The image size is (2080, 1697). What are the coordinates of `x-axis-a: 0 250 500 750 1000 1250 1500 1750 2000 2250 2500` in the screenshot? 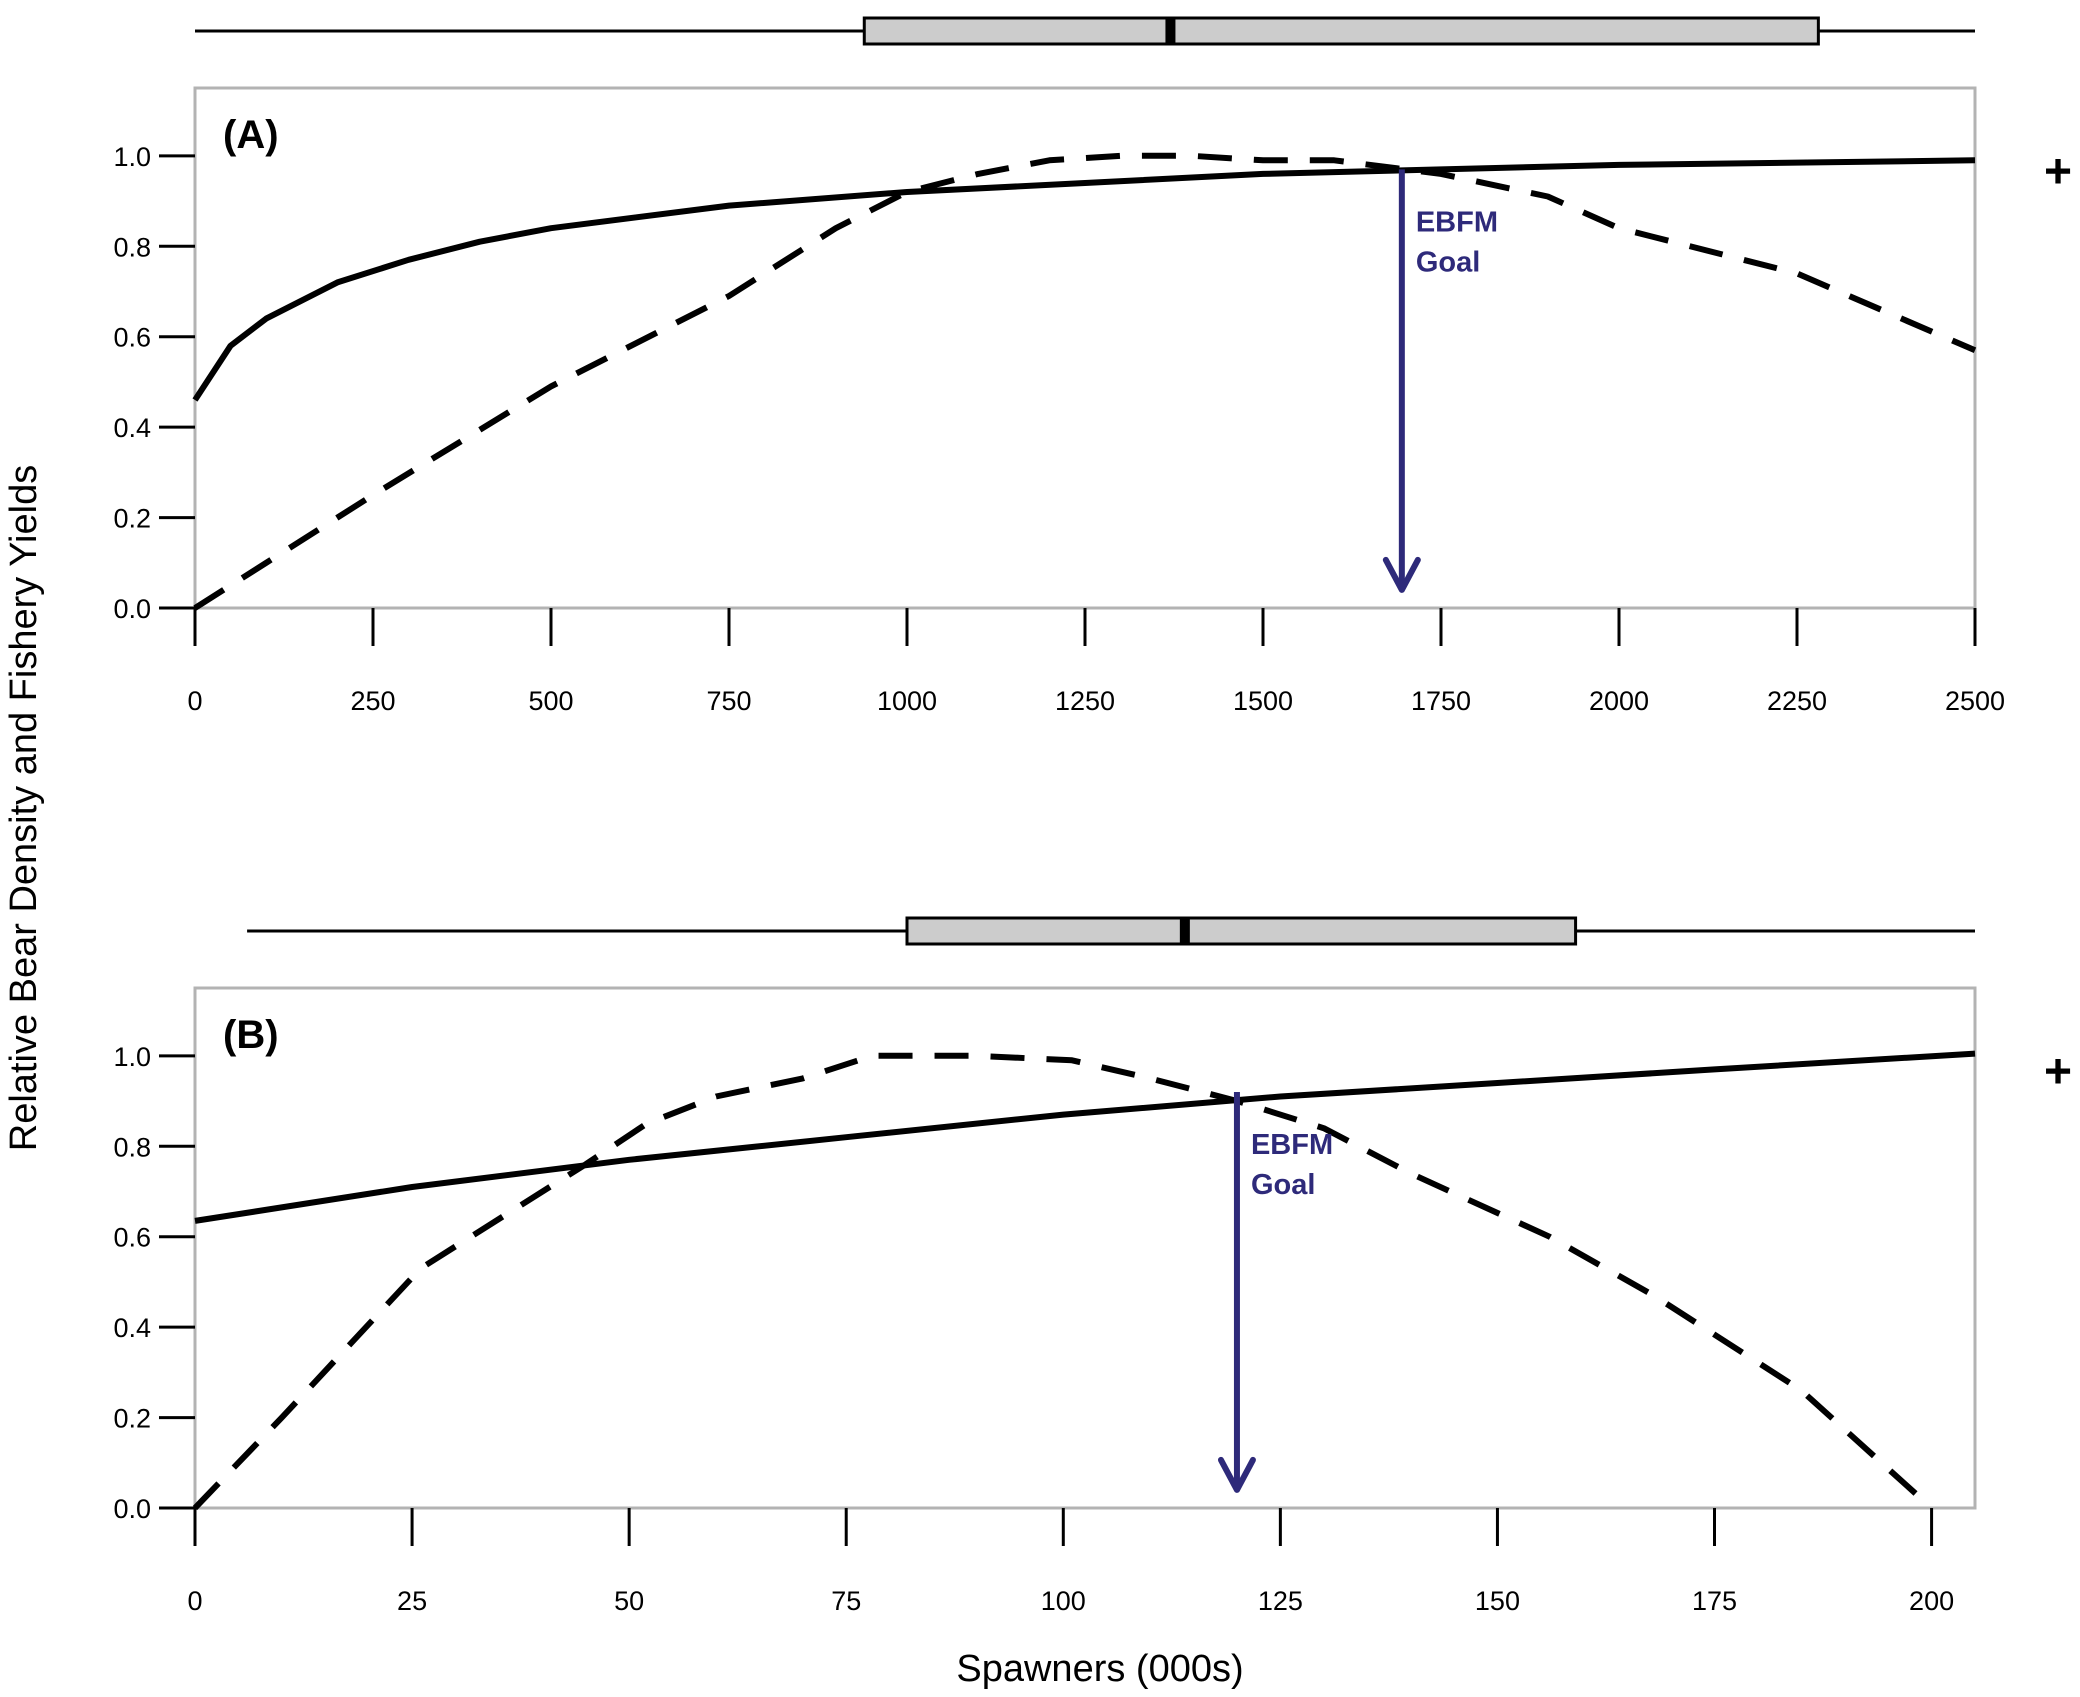 It's located at (1096, 662).